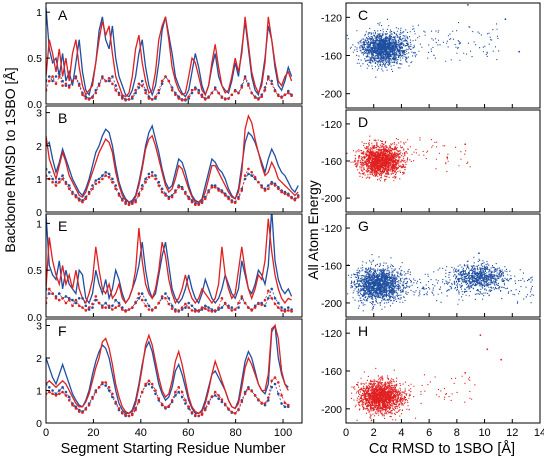  I want to click on panel-label-H: H, so click(363, 331).